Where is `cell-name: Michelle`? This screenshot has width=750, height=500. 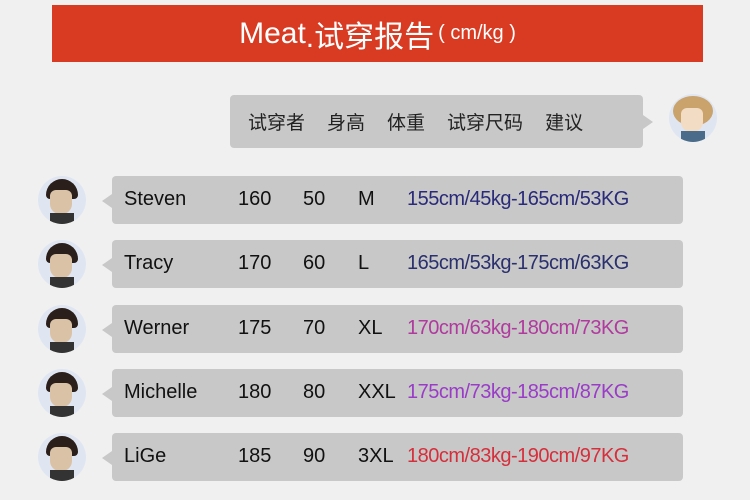
cell-name: Michelle is located at coordinates (161, 392).